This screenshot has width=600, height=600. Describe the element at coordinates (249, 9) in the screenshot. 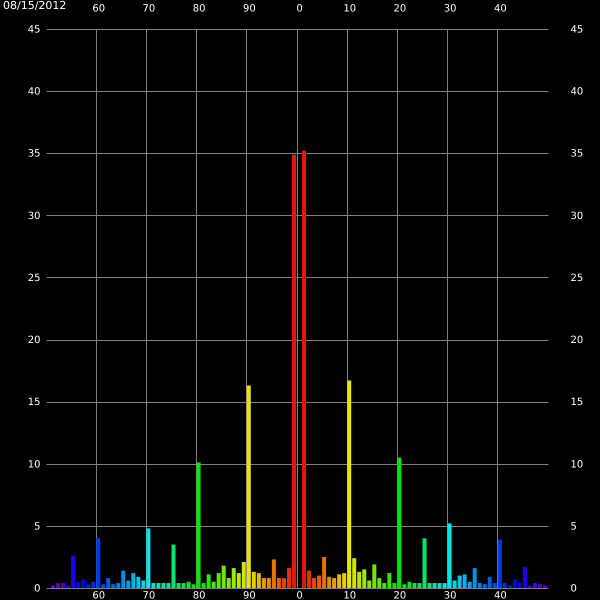

I see `category-label: 90` at that location.